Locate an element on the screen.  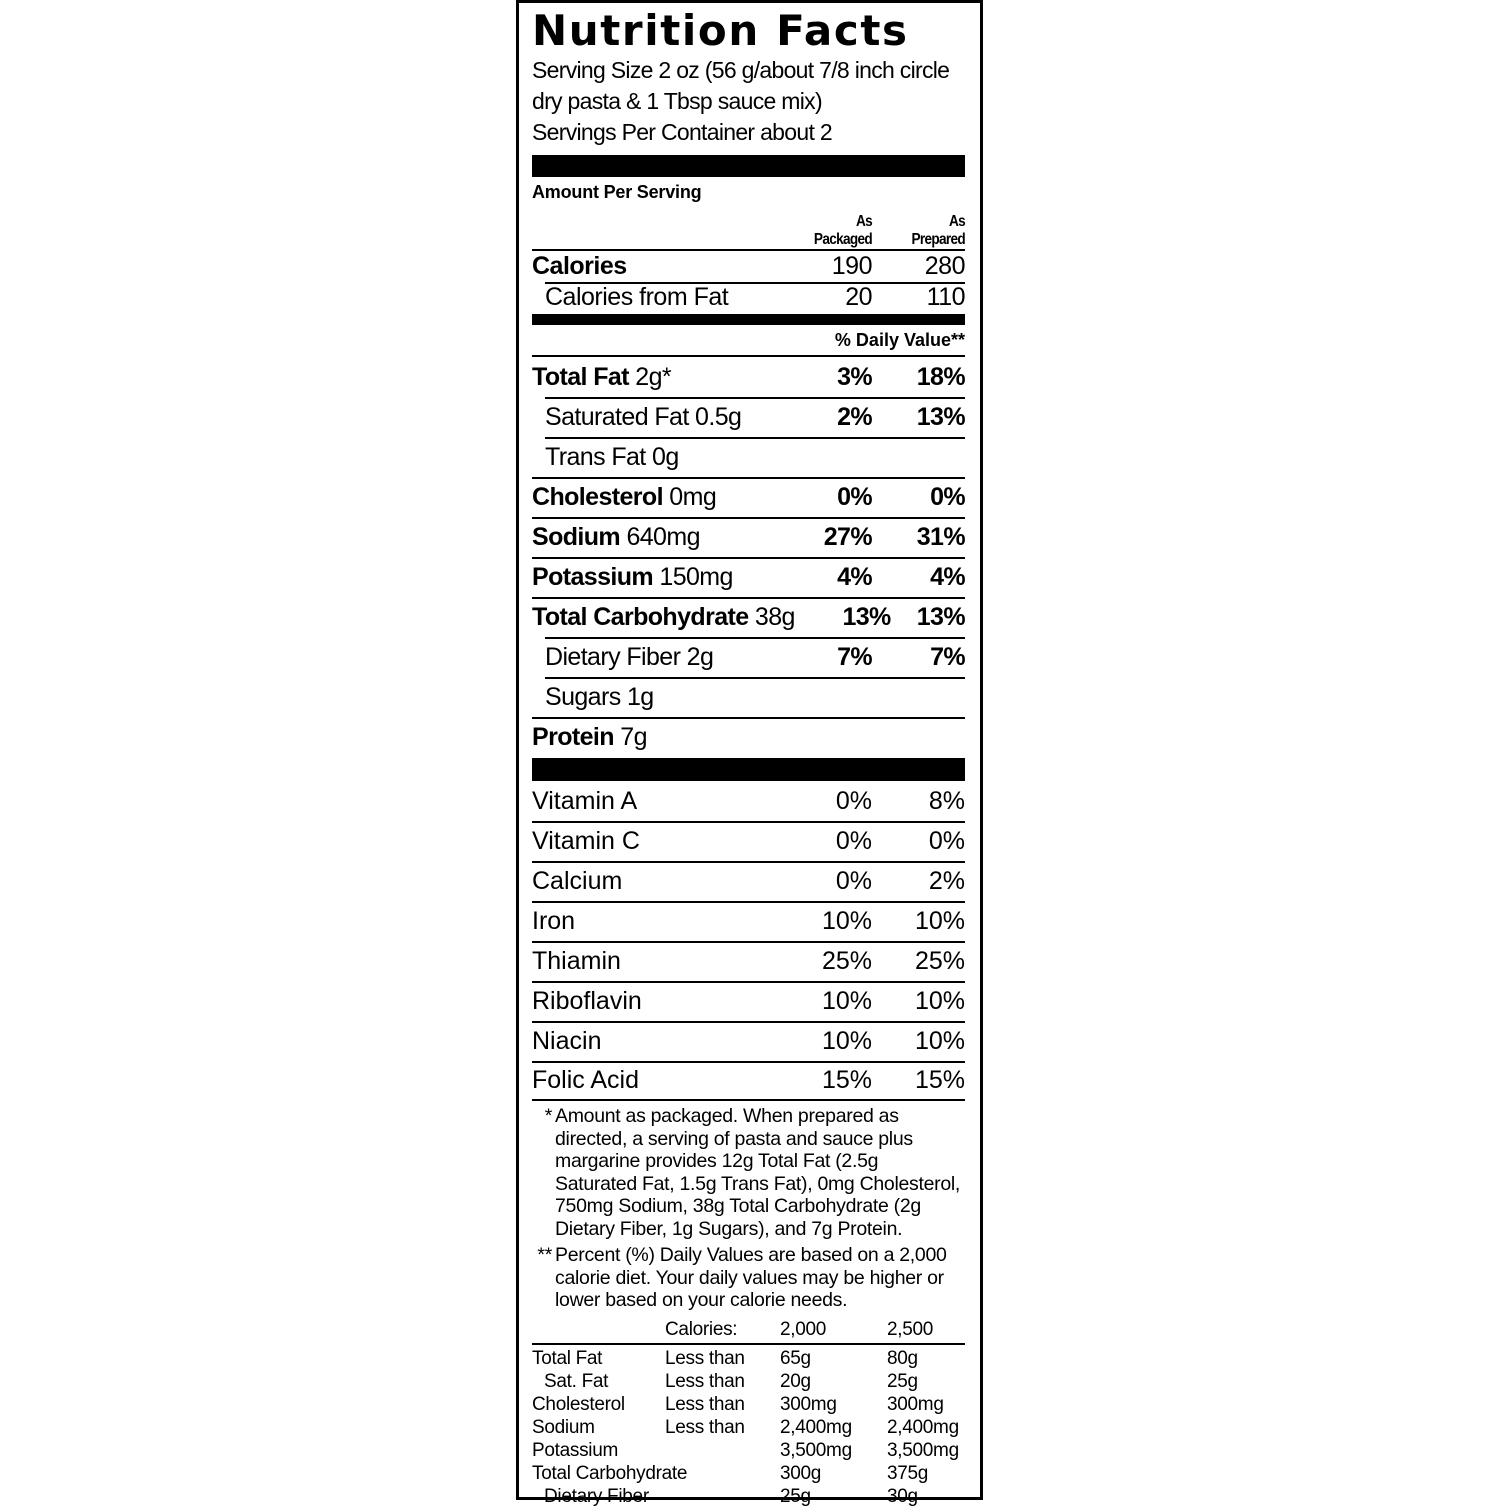
daily-value-heading: % Daily Value** is located at coordinates (899, 339).